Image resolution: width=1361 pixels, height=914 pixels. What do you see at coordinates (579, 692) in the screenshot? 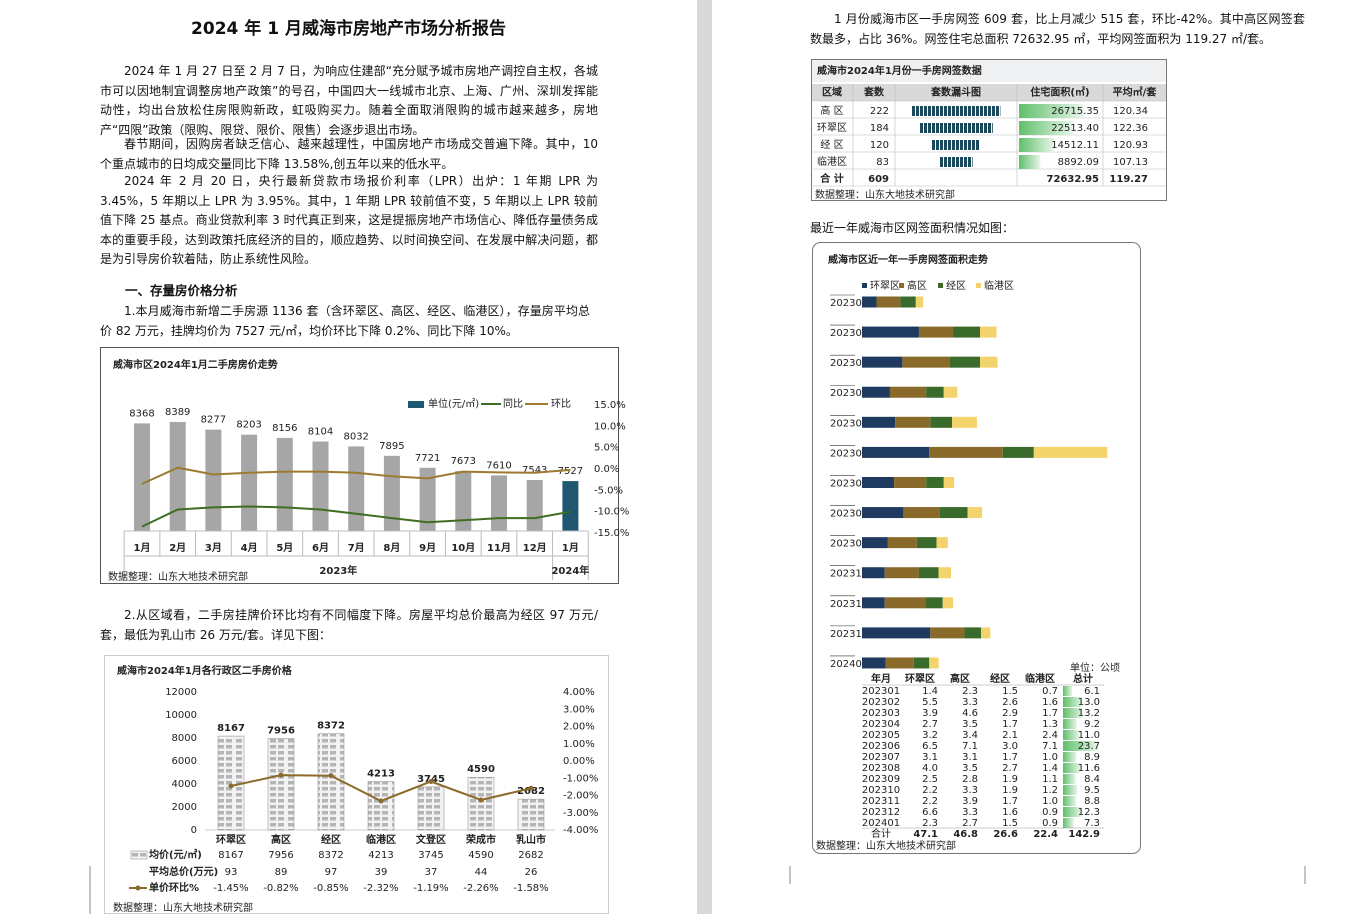
I see `y2-tick-label: 4.00%` at bounding box center [579, 692].